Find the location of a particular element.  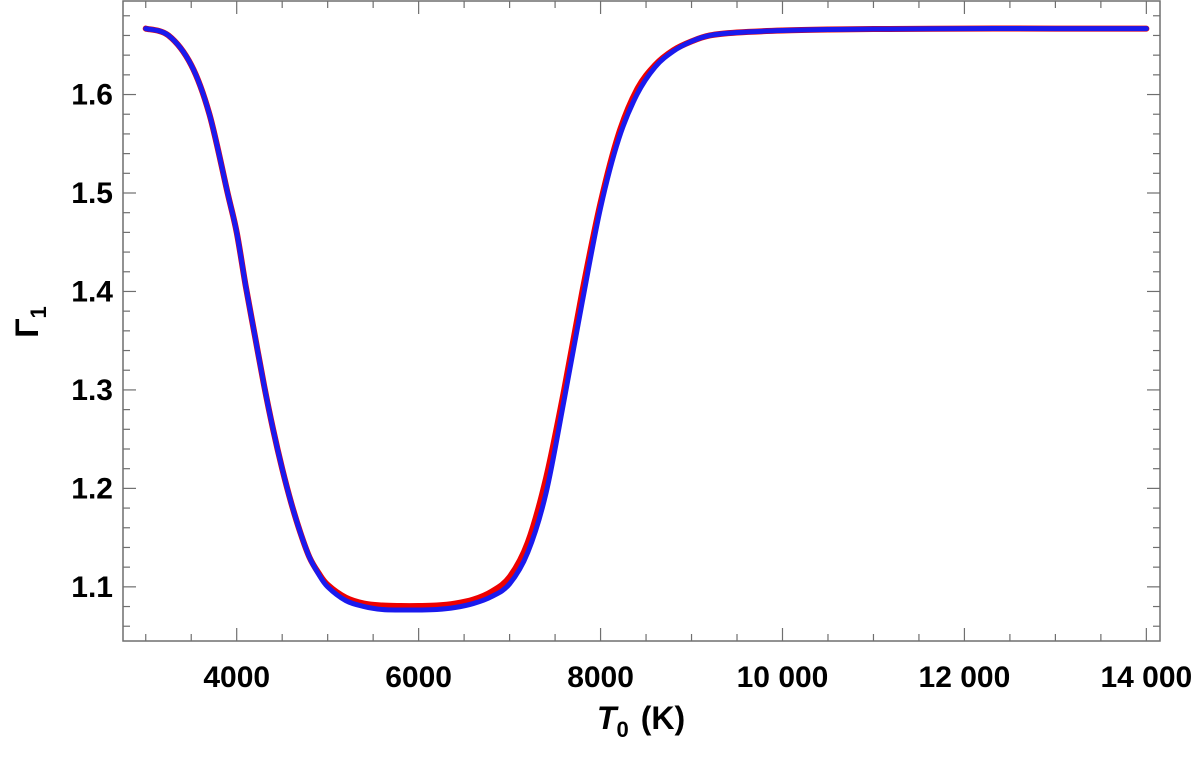

x-axis-unit: (K) is located at coordinates (663, 718).